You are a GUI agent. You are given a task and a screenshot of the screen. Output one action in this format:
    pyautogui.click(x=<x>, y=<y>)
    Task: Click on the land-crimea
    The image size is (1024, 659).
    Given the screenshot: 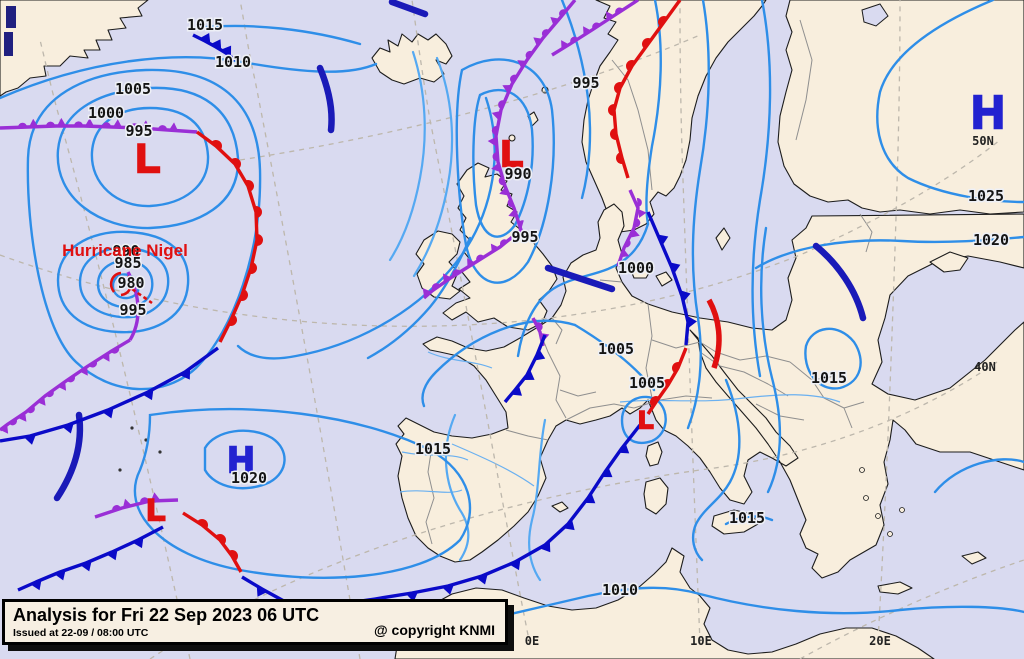 What is the action you would take?
    pyautogui.click(x=949, y=262)
    